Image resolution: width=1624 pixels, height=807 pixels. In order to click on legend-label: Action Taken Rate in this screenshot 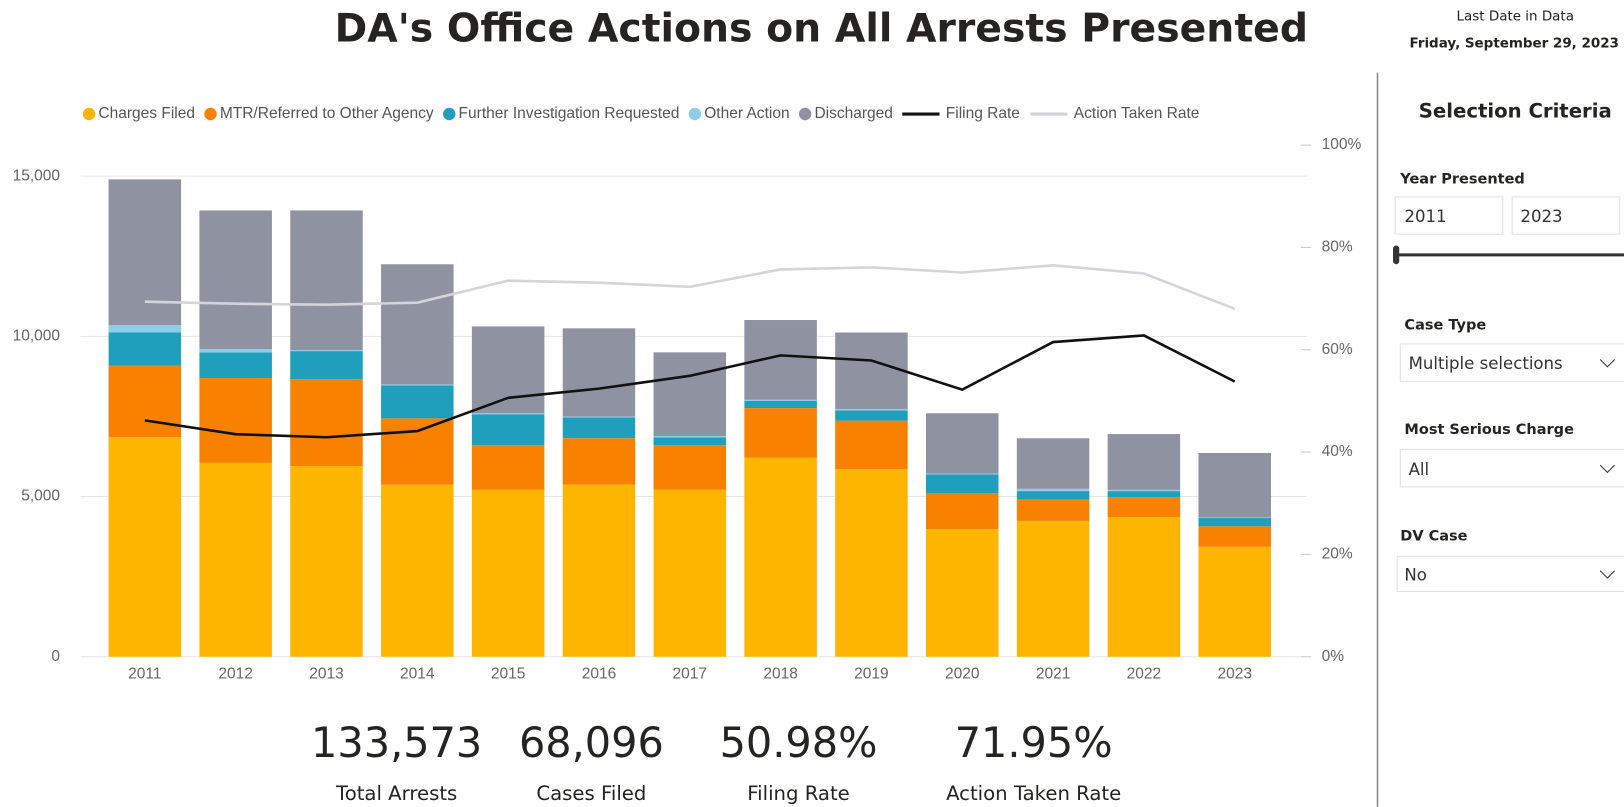, I will do `click(1137, 113)`.